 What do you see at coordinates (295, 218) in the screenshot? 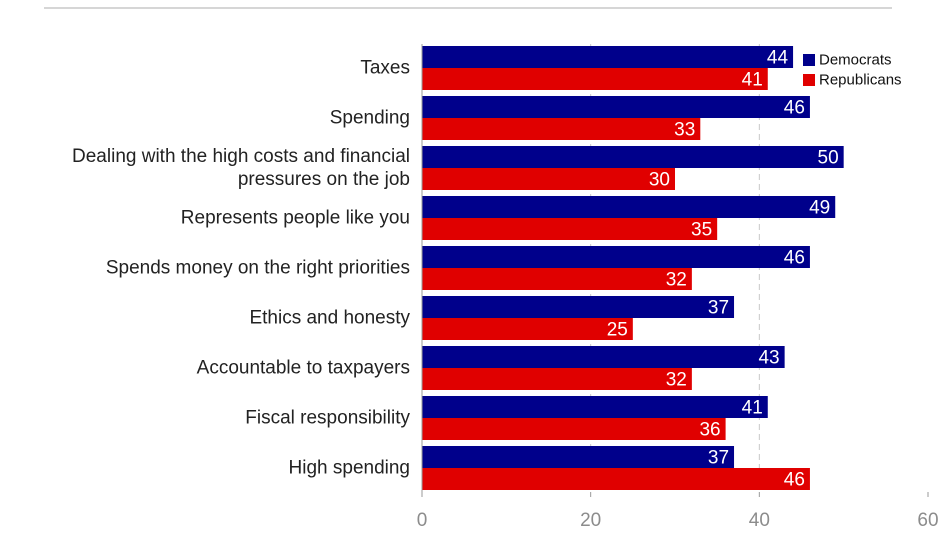
I see `category-label: Represents people like you` at bounding box center [295, 218].